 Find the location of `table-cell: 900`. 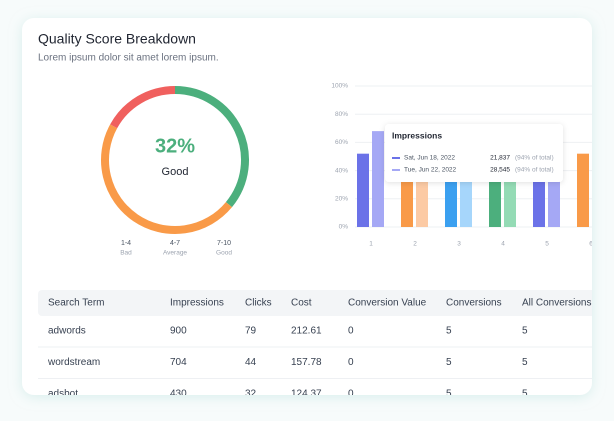

table-cell: 900 is located at coordinates (178, 331).